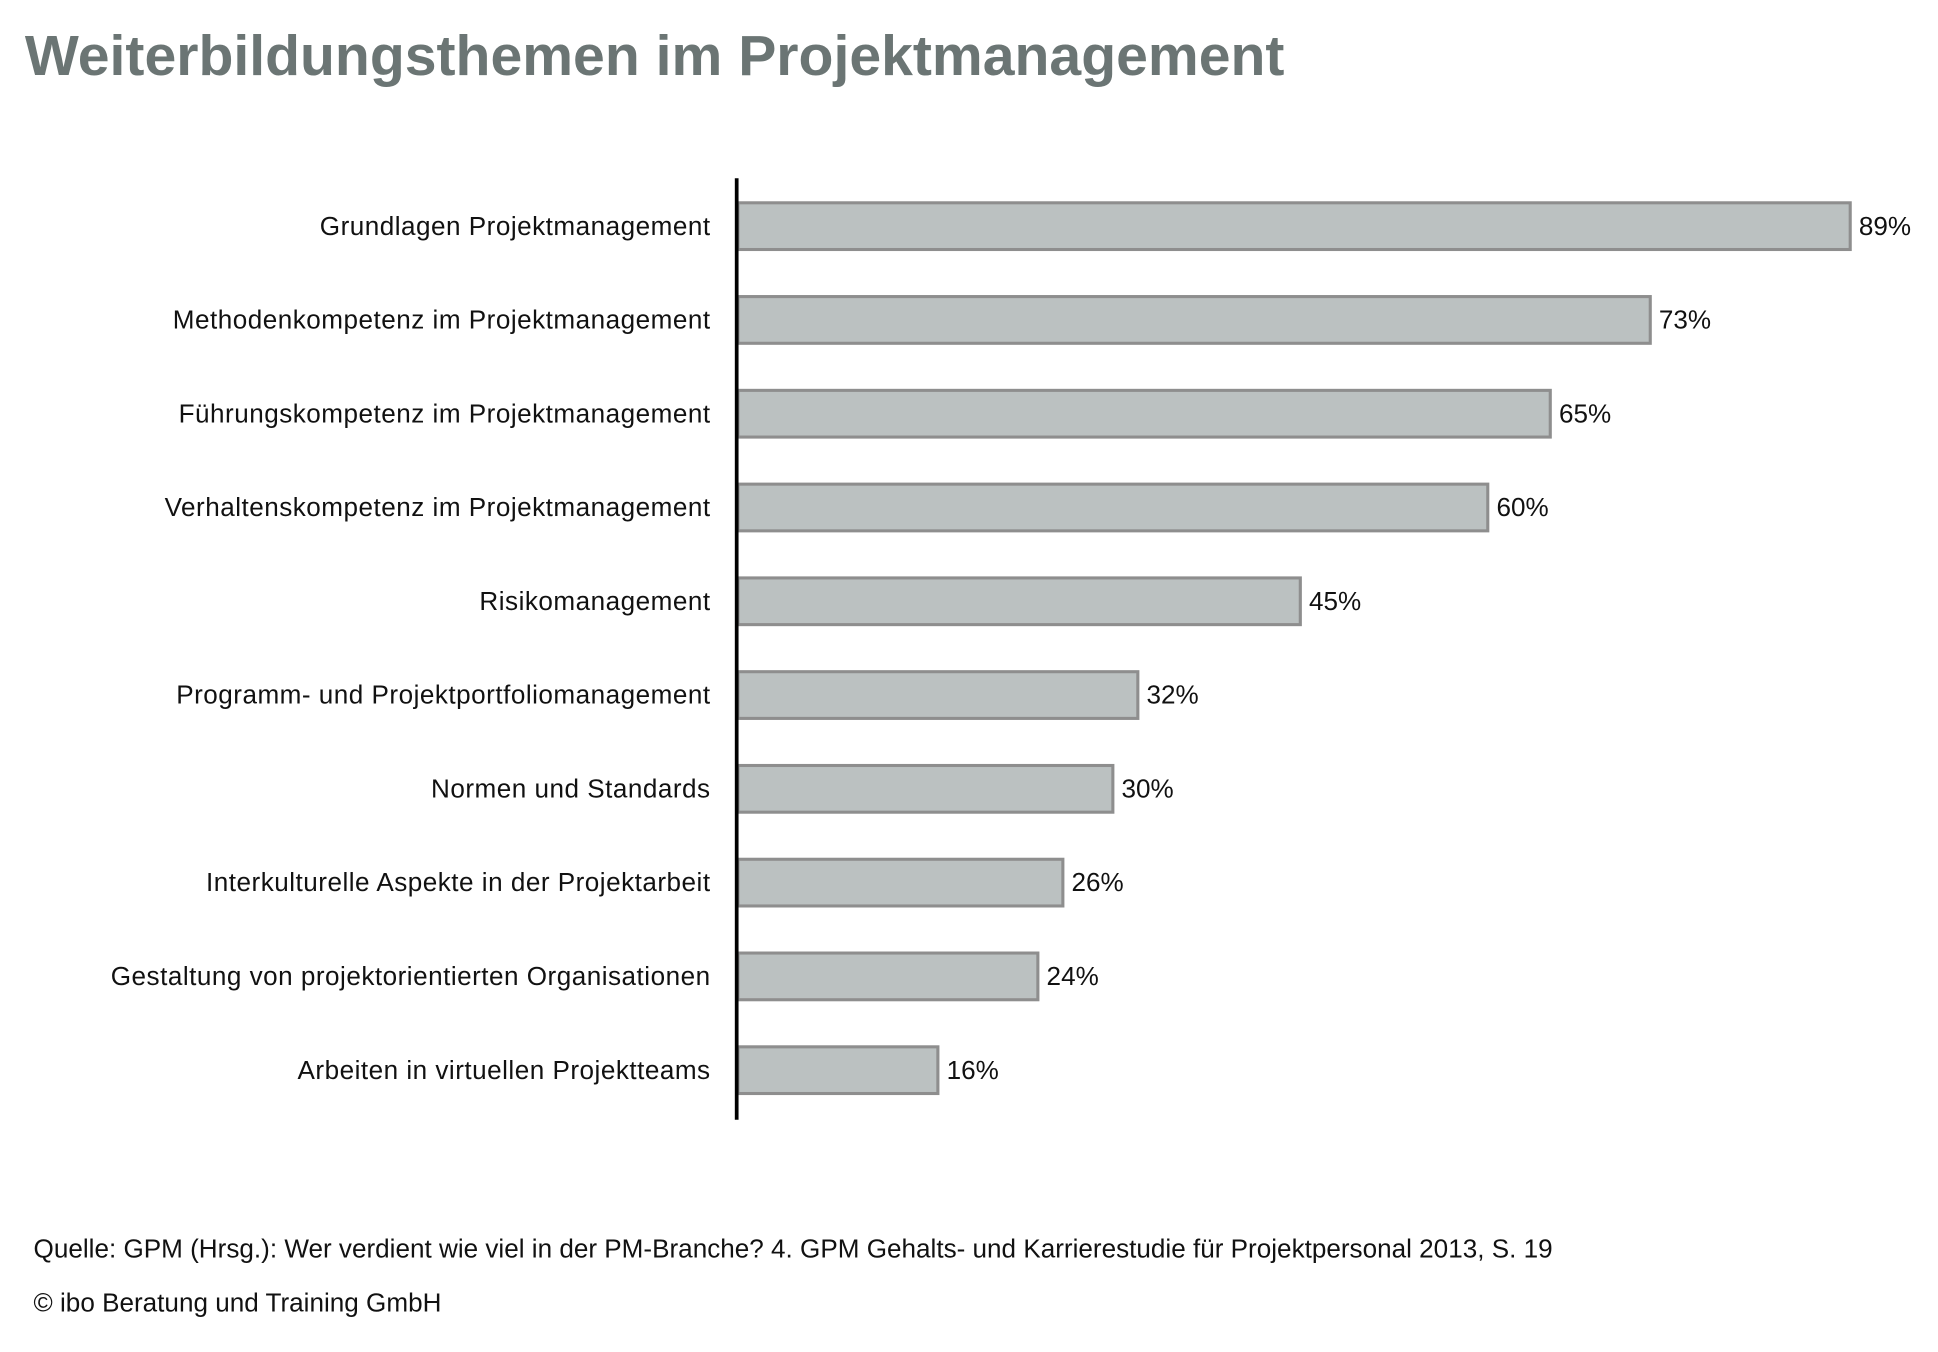  I want to click on category-label: Verhaltenskompetenz im Projektmanagement, so click(438, 508).